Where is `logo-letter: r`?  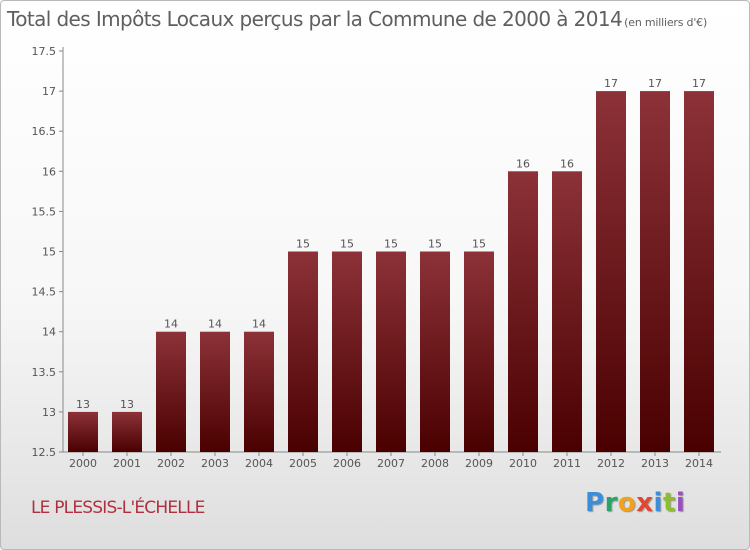 logo-letter: r is located at coordinates (611, 503).